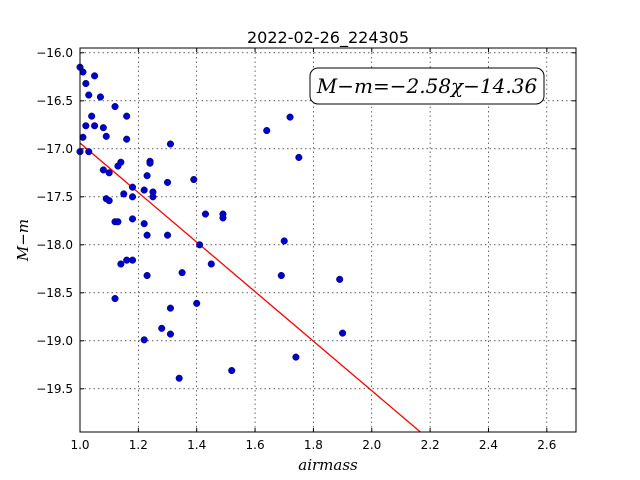 The image size is (640, 480). Describe the element at coordinates (328, 465) in the screenshot. I see `x-axis-label: airmass` at that location.